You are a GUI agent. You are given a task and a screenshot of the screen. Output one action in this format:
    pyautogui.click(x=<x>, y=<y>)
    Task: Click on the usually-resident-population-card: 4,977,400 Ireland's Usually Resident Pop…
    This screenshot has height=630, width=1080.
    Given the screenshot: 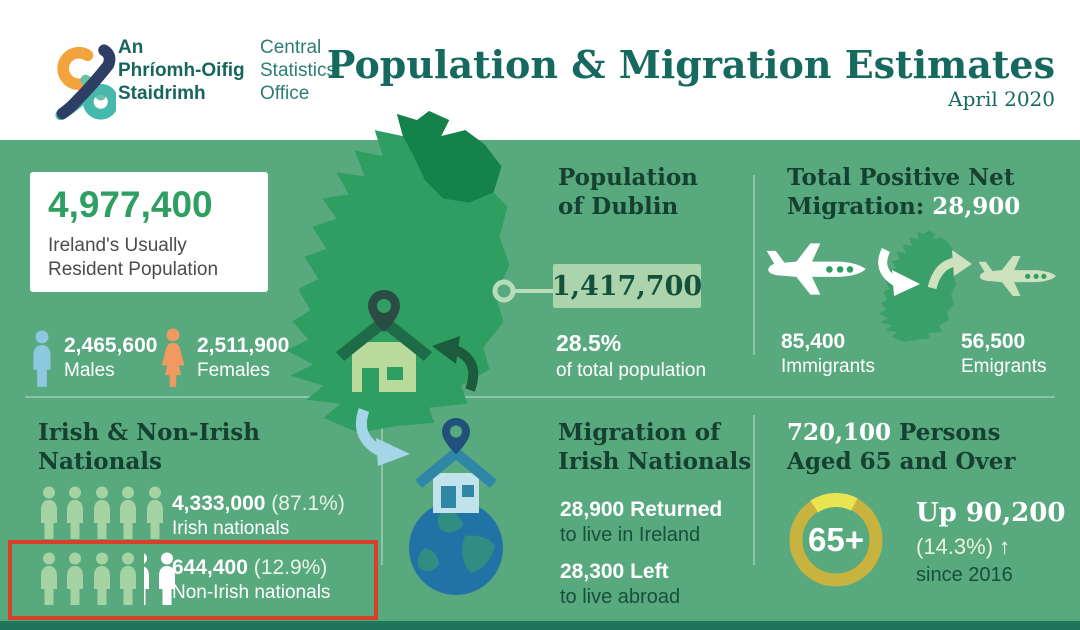 What is the action you would take?
    pyautogui.click(x=149, y=232)
    